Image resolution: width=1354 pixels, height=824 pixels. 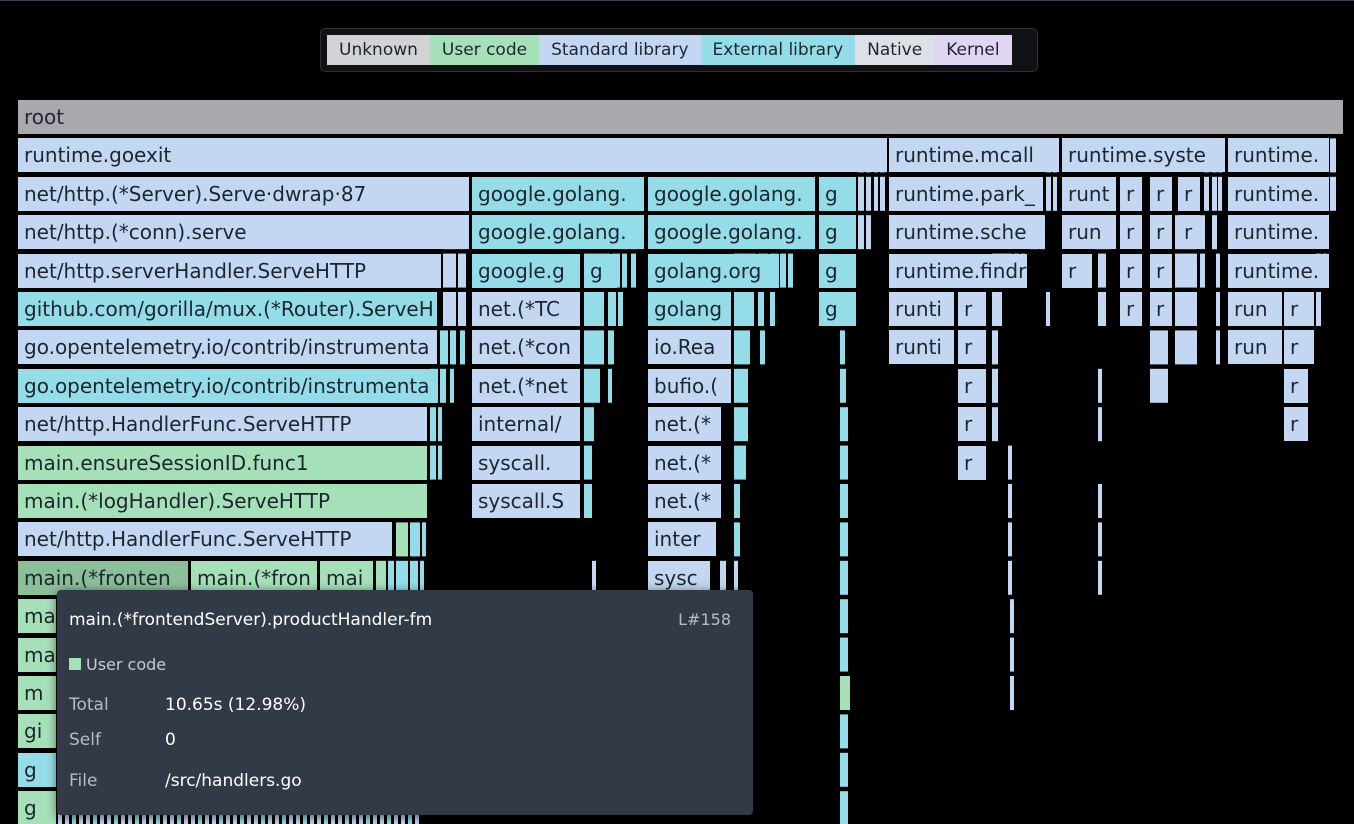 What do you see at coordinates (526, 347) in the screenshot?
I see `frame-net-con: net.(*con` at bounding box center [526, 347].